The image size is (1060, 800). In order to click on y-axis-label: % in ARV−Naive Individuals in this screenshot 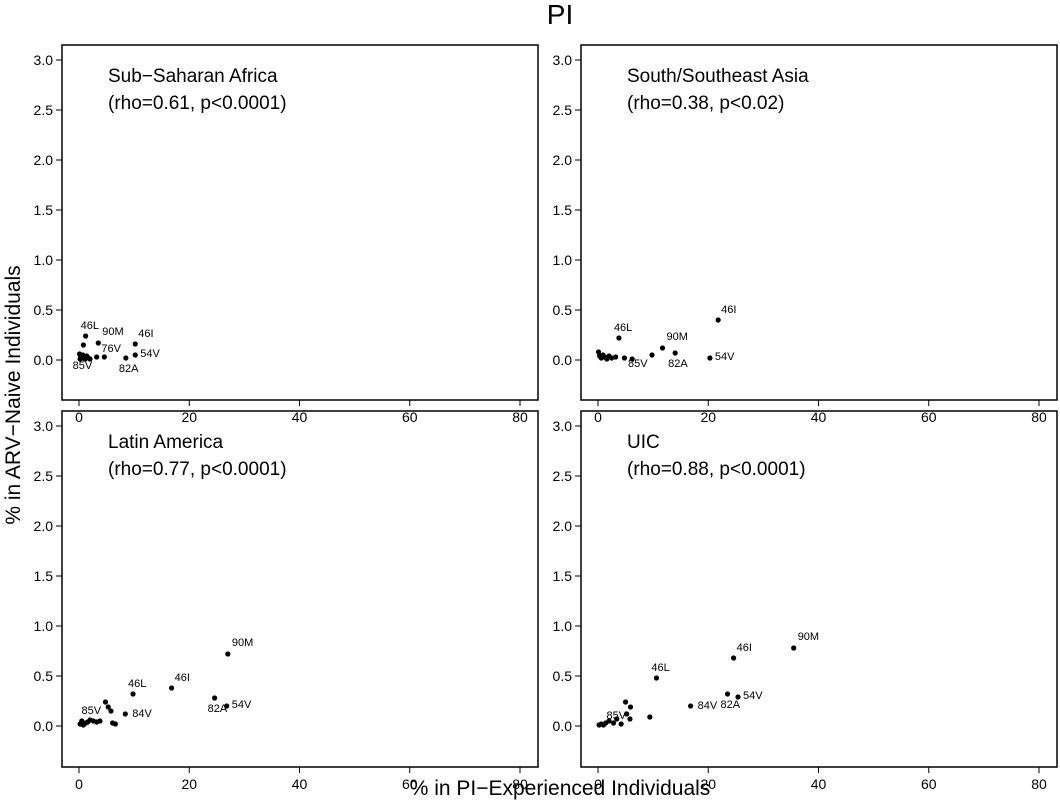, I will do `click(13, 394)`.